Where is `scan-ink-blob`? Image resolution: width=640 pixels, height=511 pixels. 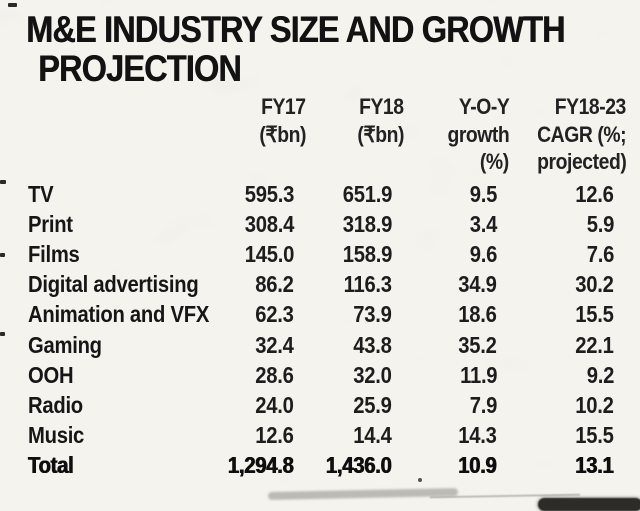
scan-ink-blob is located at coordinates (589, 504).